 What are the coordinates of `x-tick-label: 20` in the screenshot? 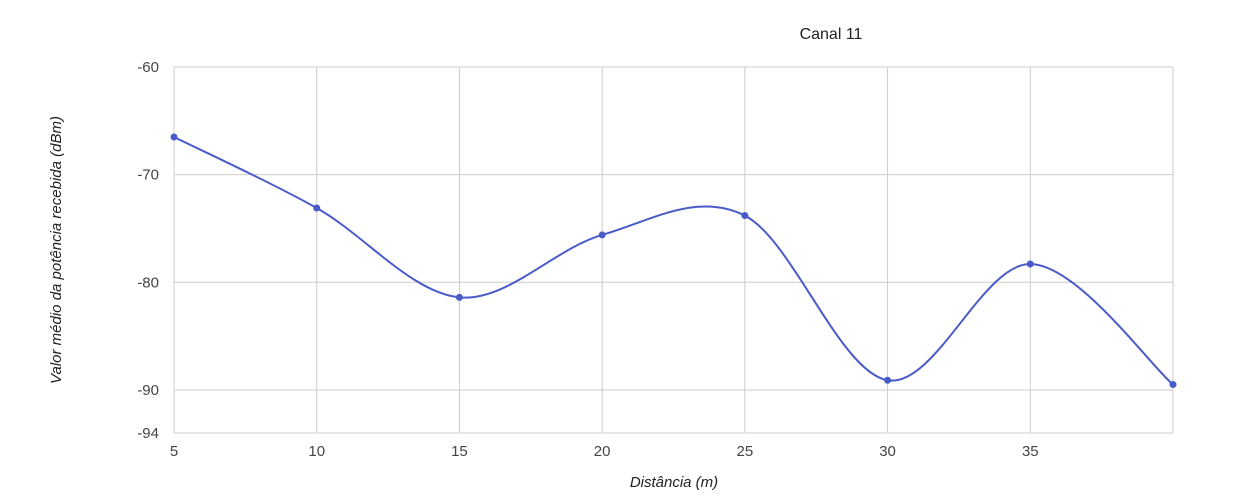 It's located at (602, 451).